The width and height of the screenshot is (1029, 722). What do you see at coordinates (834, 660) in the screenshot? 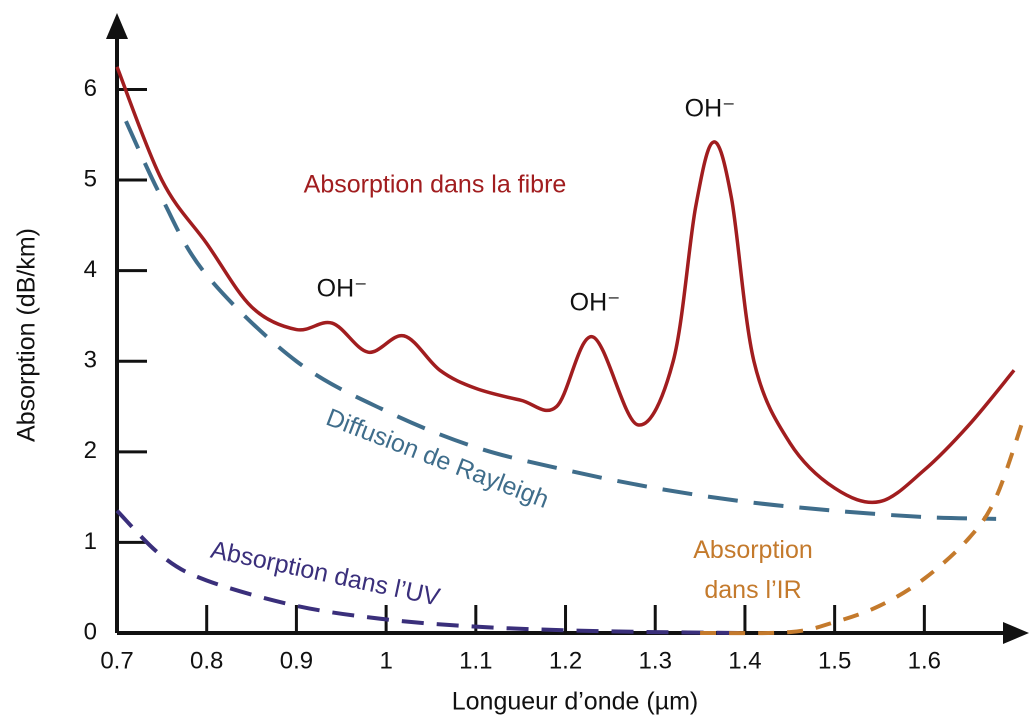
I see `x-tick-label: 1.5` at bounding box center [834, 660].